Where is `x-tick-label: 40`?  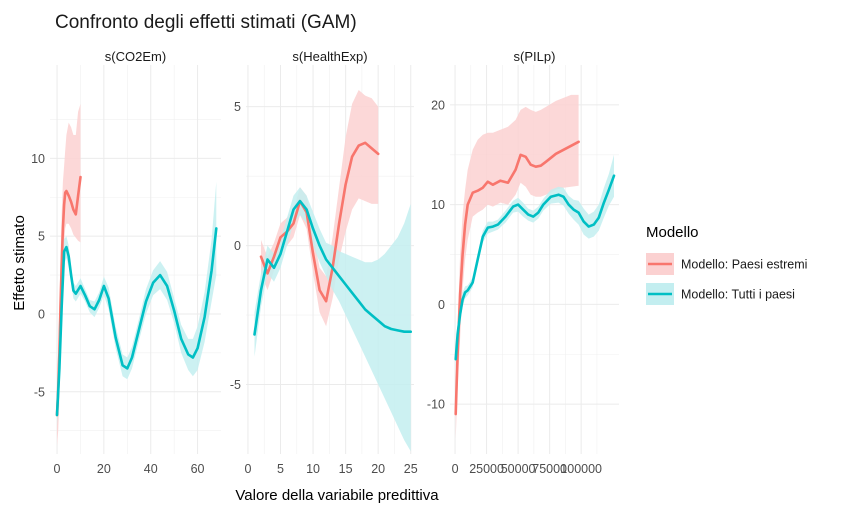
x-tick-label: 40 is located at coordinates (151, 469).